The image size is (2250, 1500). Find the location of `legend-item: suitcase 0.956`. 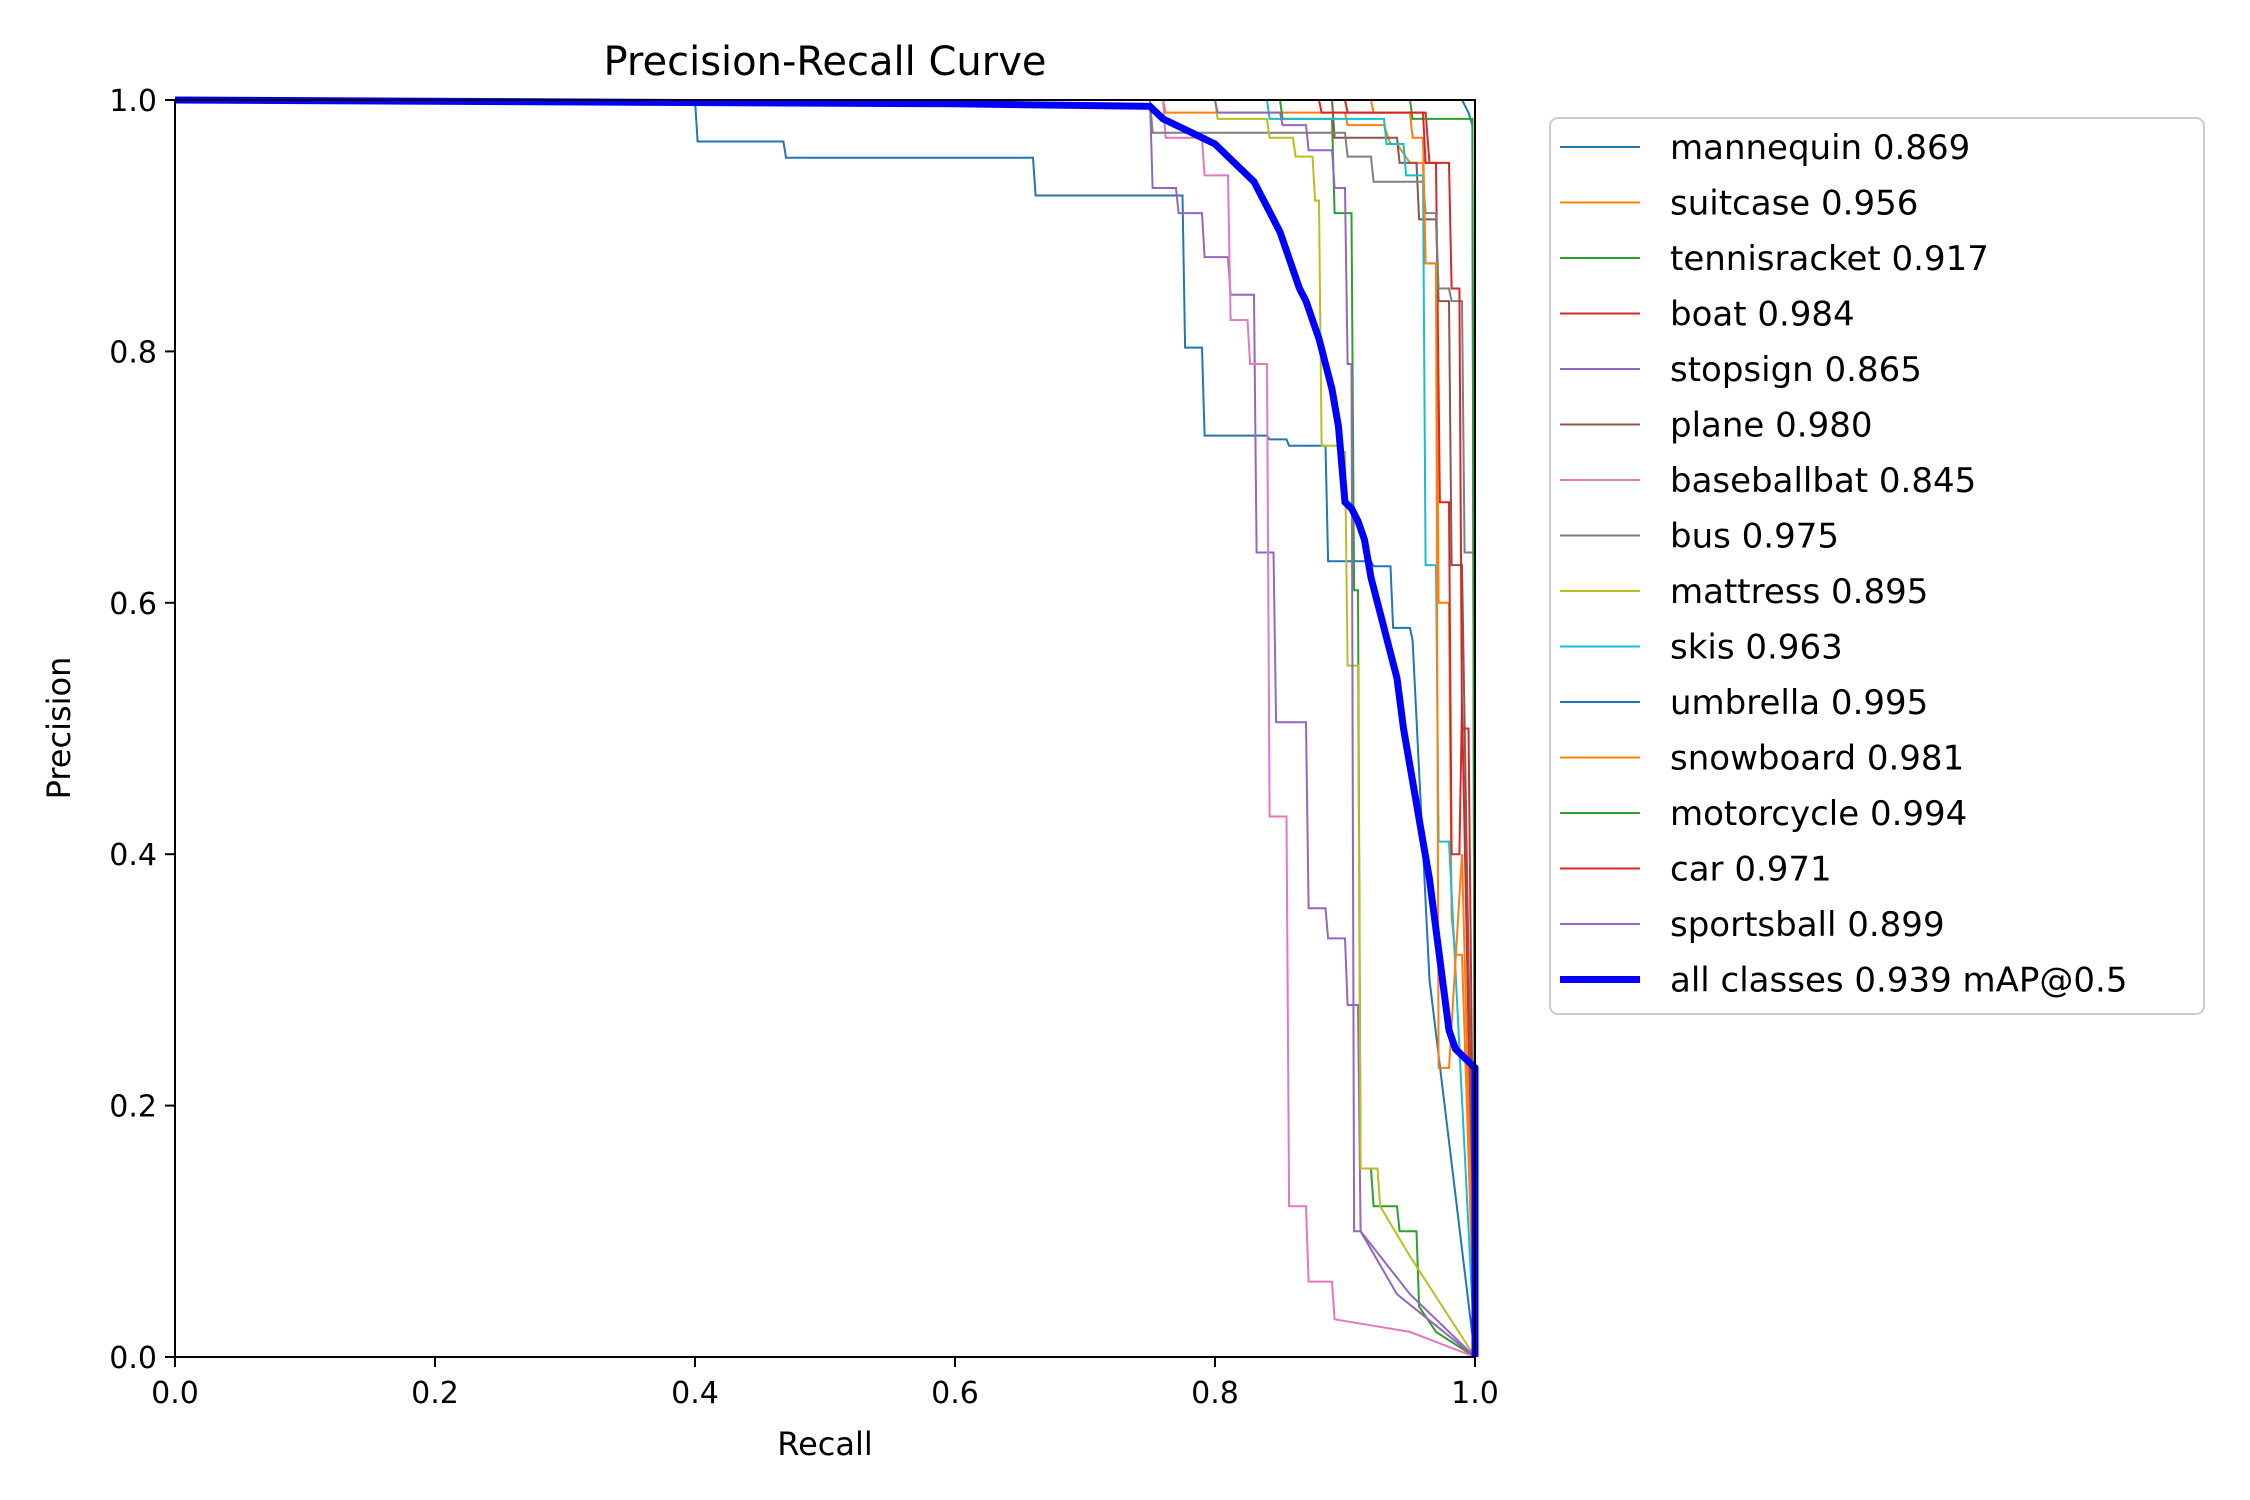

legend-item: suitcase 0.956 is located at coordinates (1739, 204).